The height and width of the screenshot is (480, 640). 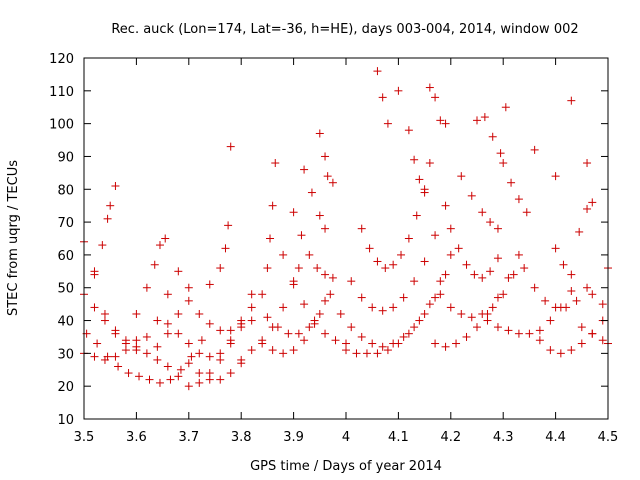 What do you see at coordinates (61, 125) in the screenshot?
I see `y-tick-label: 100` at bounding box center [61, 125].